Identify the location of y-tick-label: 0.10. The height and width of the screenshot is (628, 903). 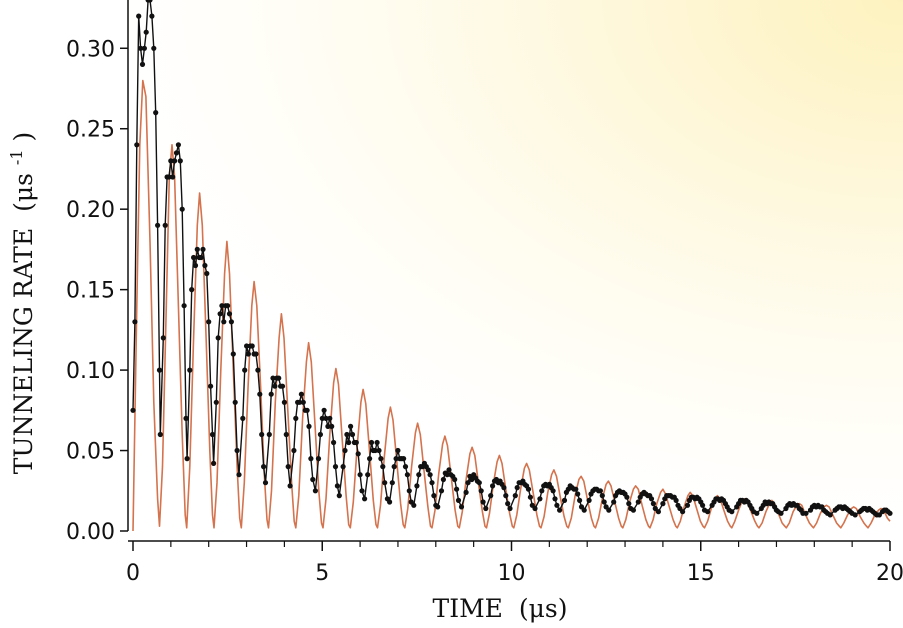
(90, 371).